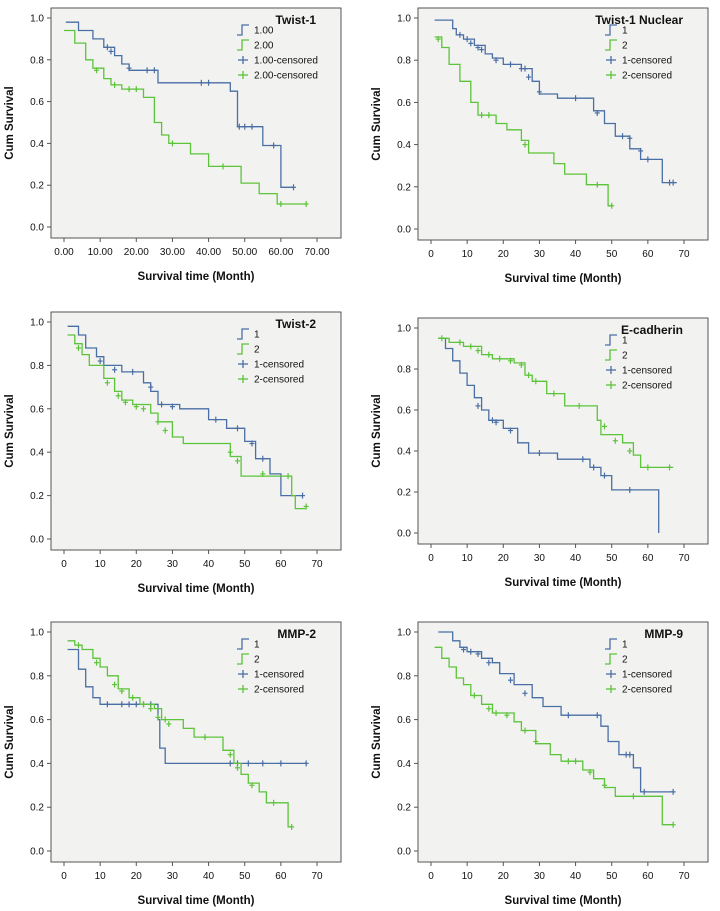  Describe the element at coordinates (652, 330) in the screenshot. I see `chart-title: E-cadherin` at that location.